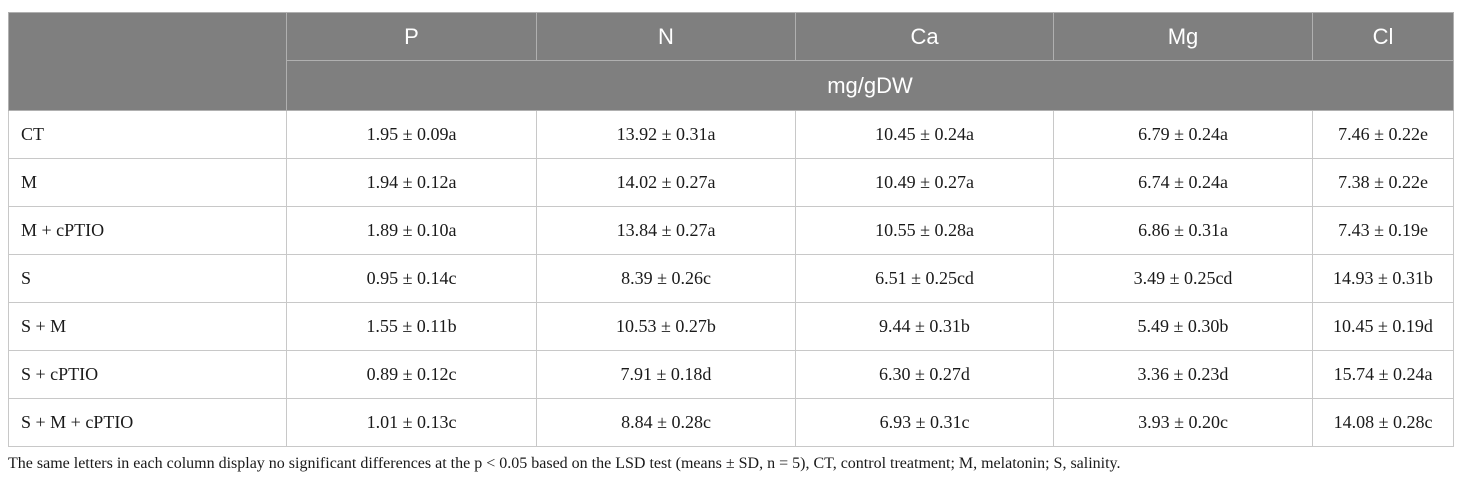  Describe the element at coordinates (666, 134) in the screenshot. I see `table-cell: 13.92 ± 0.31a` at that location.